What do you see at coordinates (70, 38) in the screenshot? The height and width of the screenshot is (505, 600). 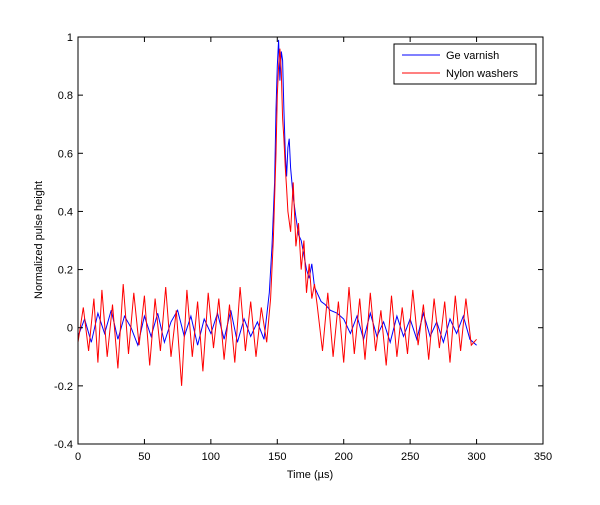 I see `y-tick-label: 1` at bounding box center [70, 38].